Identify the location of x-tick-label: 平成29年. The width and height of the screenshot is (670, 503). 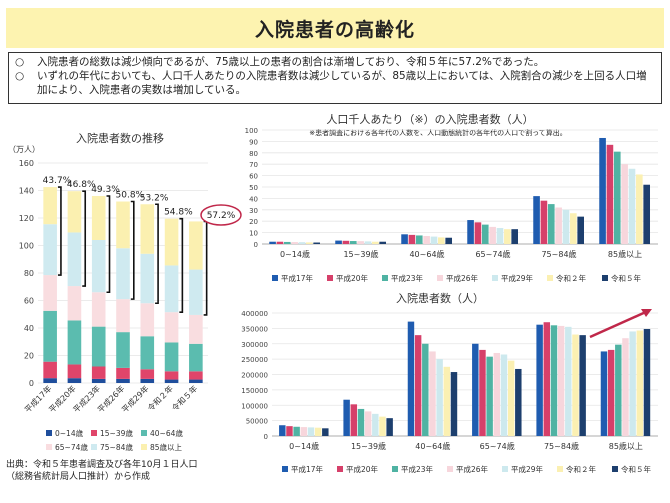
(134, 398).